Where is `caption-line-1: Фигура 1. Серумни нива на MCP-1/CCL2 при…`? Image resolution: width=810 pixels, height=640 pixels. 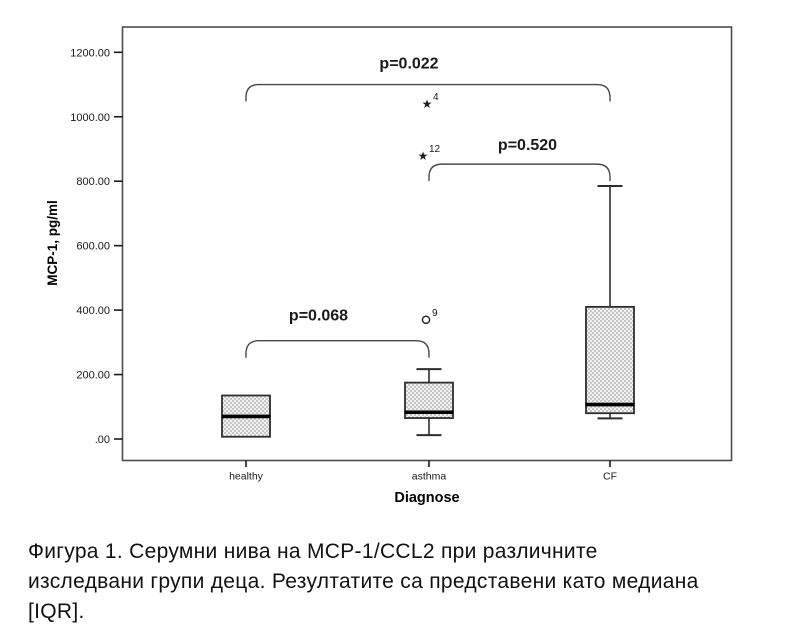
caption-line-1: Фигура 1. Серумни нива на MCP-1/CCL2 при… is located at coordinates (313, 551).